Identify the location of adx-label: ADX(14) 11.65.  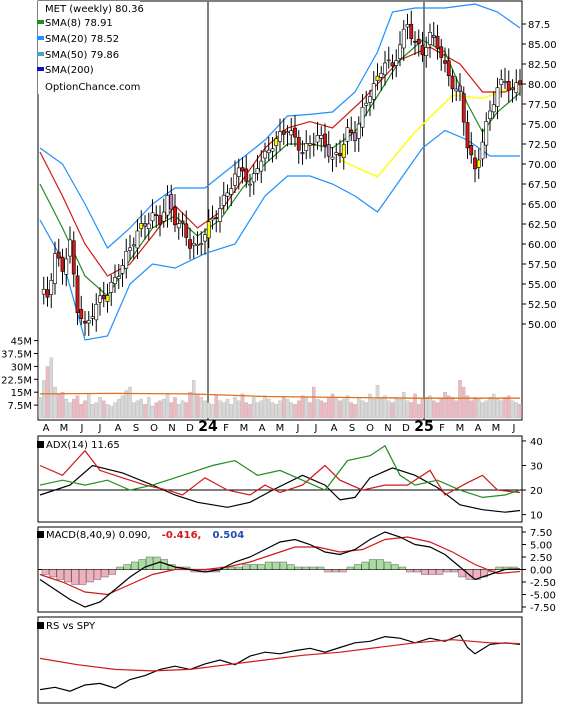
(78, 445).